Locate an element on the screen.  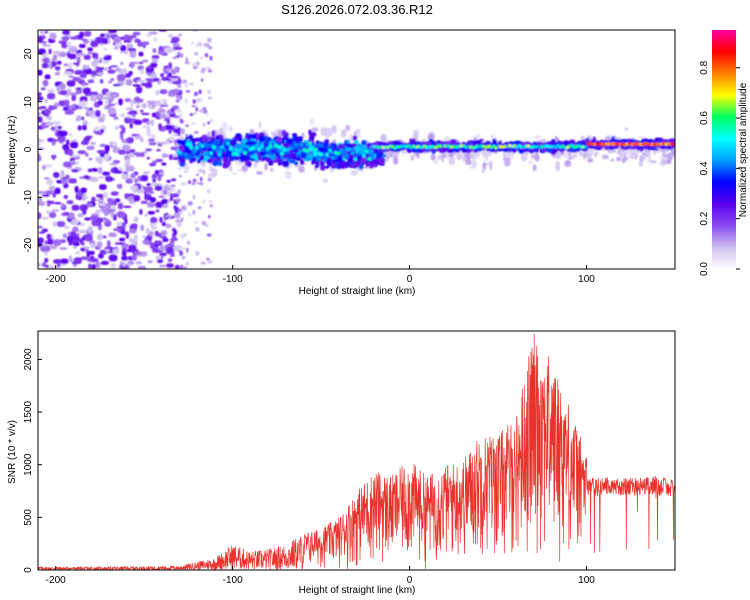
snr-y-tick-label: 1000 is located at coordinates (28, 464).